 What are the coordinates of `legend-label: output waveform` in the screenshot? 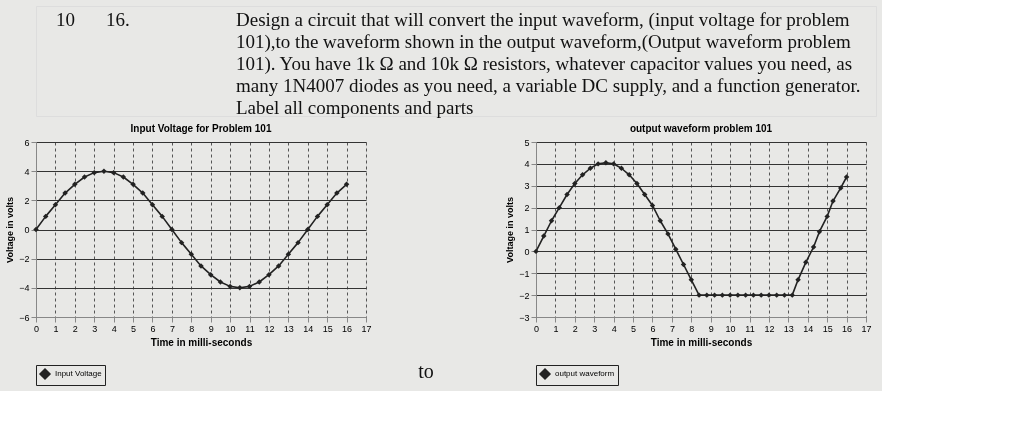 It's located at (585, 373).